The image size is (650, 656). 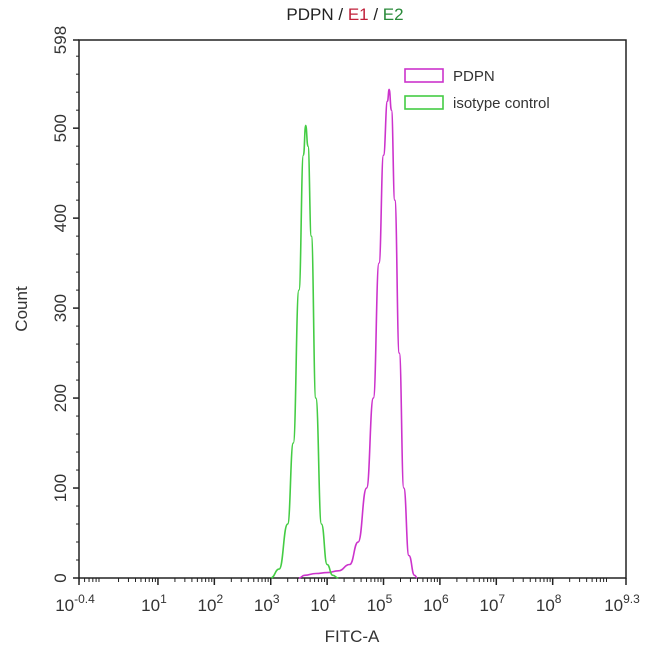 I want to click on x-tick-exponent: 4, so click(x=332, y=599).